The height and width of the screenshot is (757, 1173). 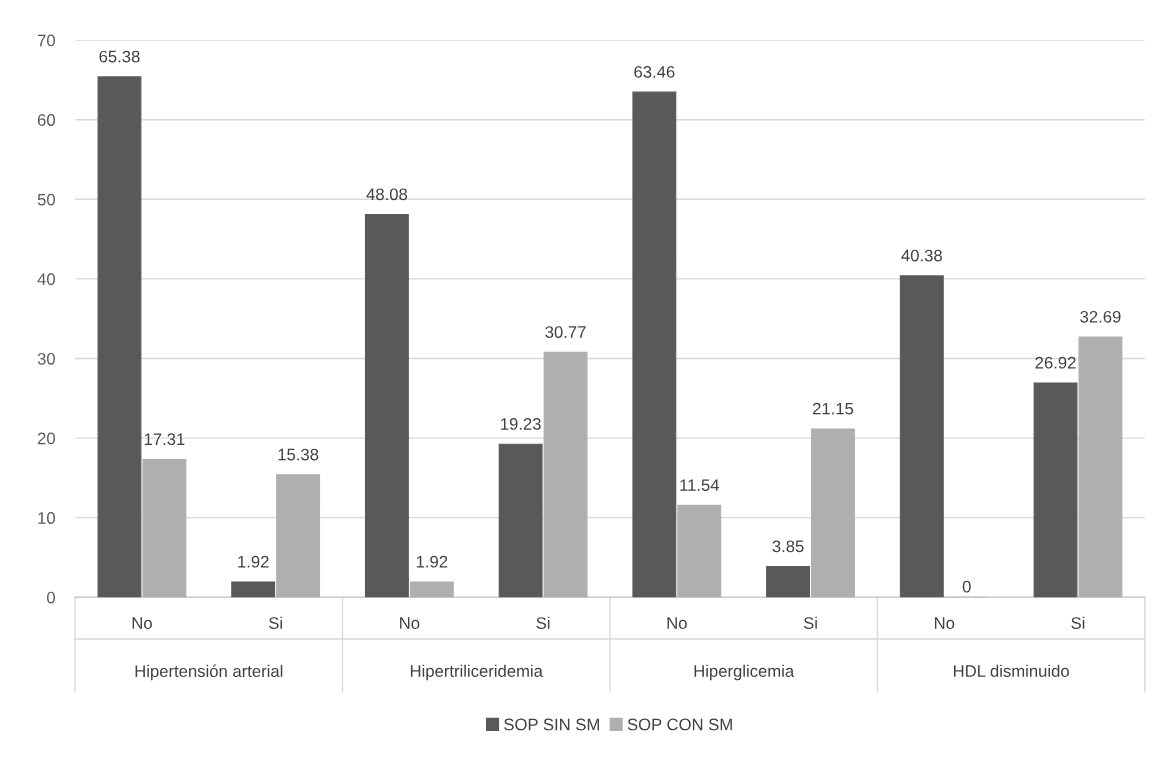 I want to click on text: Hipertensión arterial, so click(x=209, y=672).